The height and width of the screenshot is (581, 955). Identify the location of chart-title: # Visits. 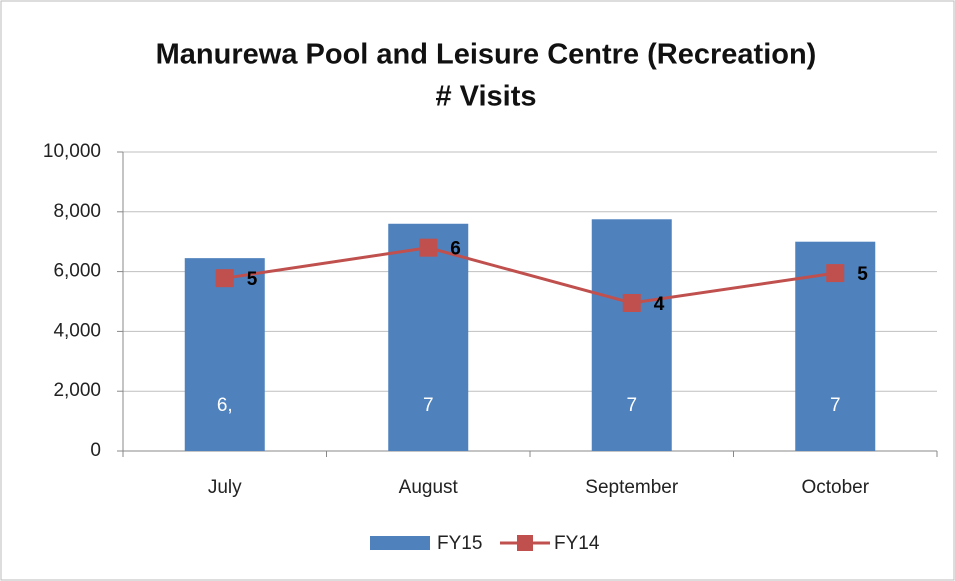
(485, 97).